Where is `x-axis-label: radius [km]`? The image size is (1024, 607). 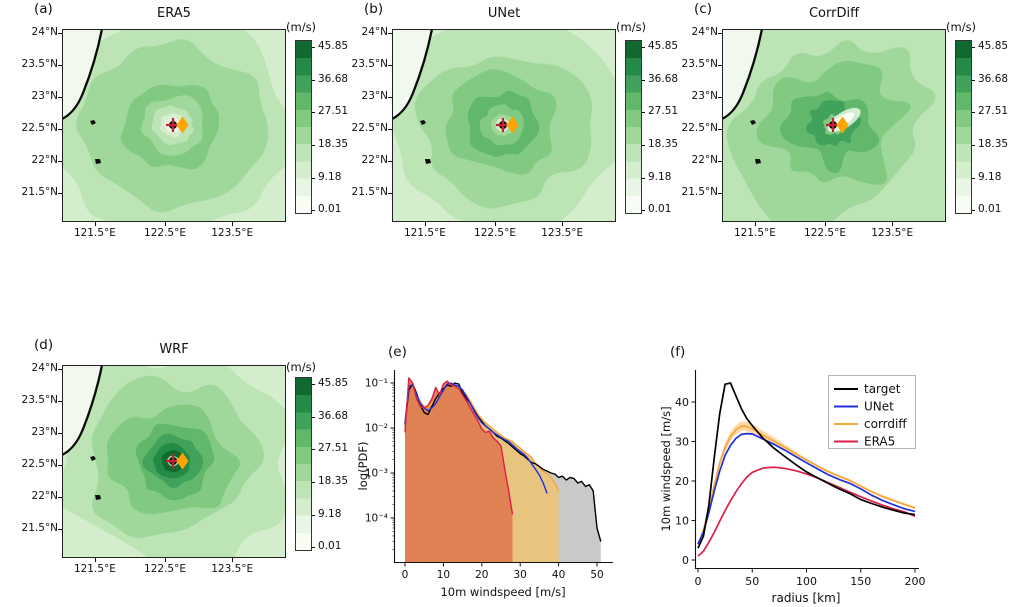 x-axis-label: radius [km] is located at coordinates (806, 598).